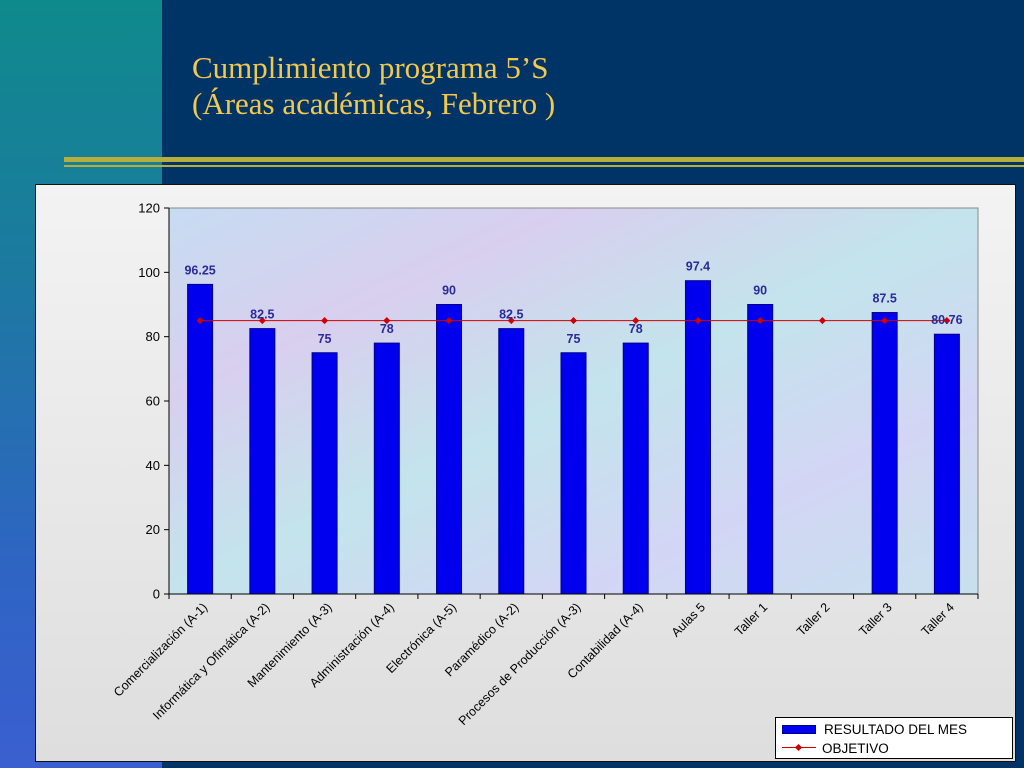 This screenshot has height=768, width=1024. Describe the element at coordinates (149, 272) in the screenshot. I see `y-tick-label: 100` at that location.